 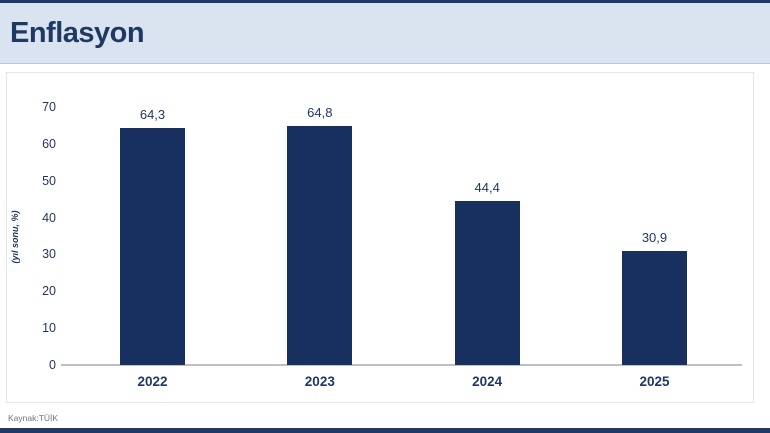 What do you see at coordinates (319, 381) in the screenshot?
I see `x-tick-label: 2023` at bounding box center [319, 381].